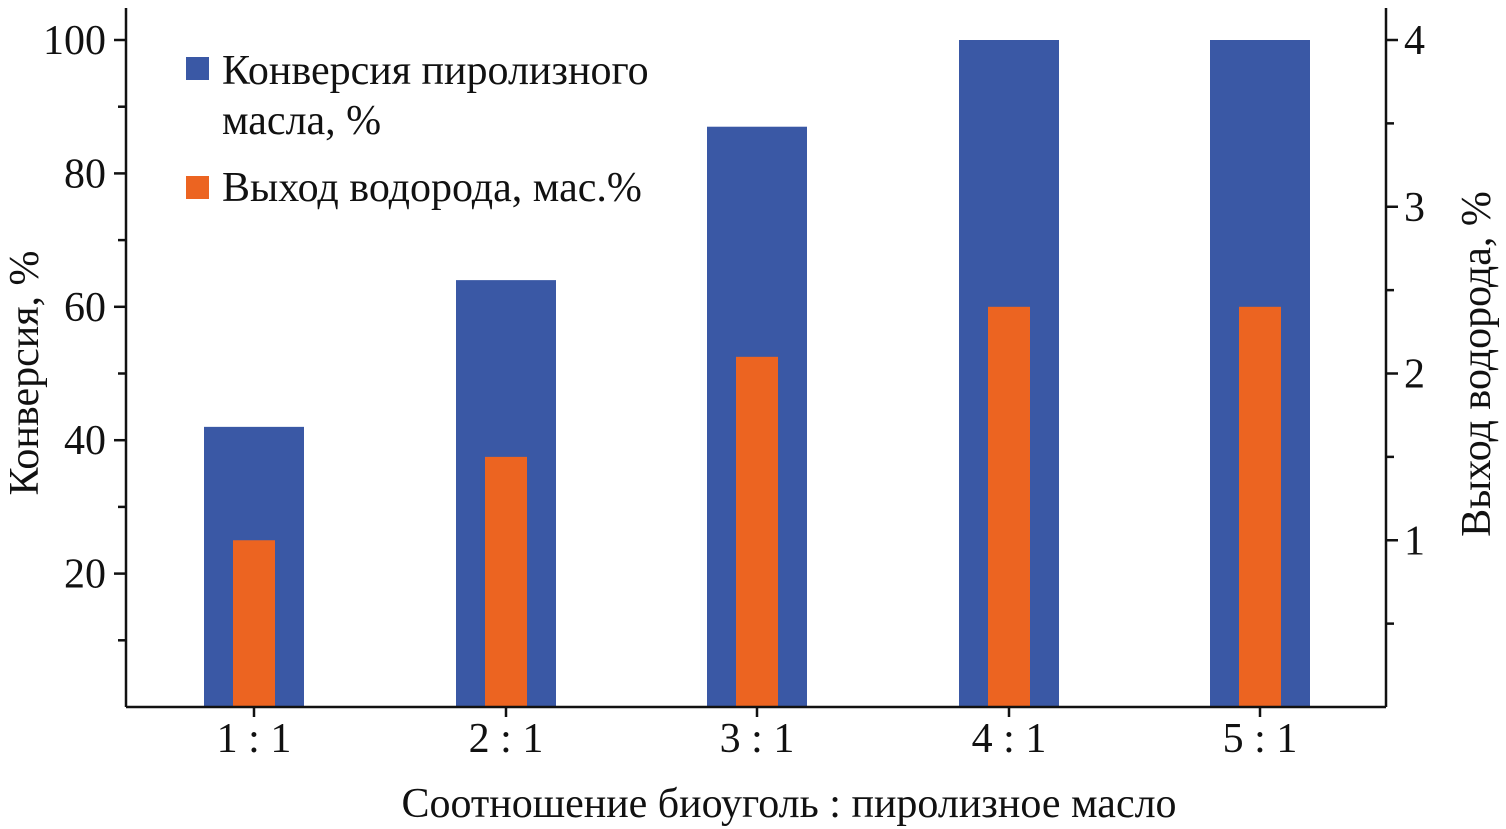  Describe the element at coordinates (435, 71) in the screenshot. I see `legend-label-conversion-line1: Конверсия пиролизного` at that location.